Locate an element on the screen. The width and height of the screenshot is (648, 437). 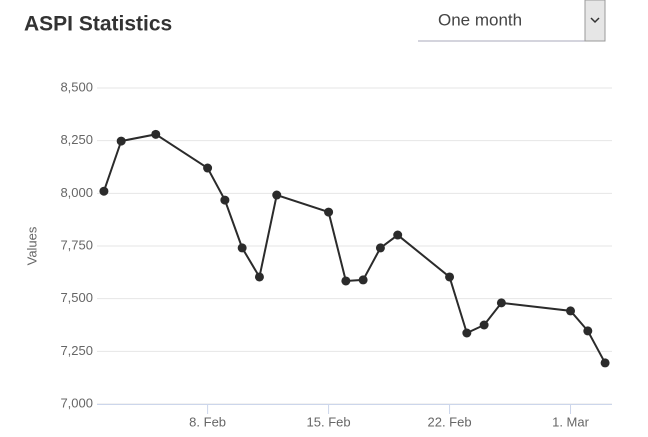
dropdown-button is located at coordinates (595, 21).